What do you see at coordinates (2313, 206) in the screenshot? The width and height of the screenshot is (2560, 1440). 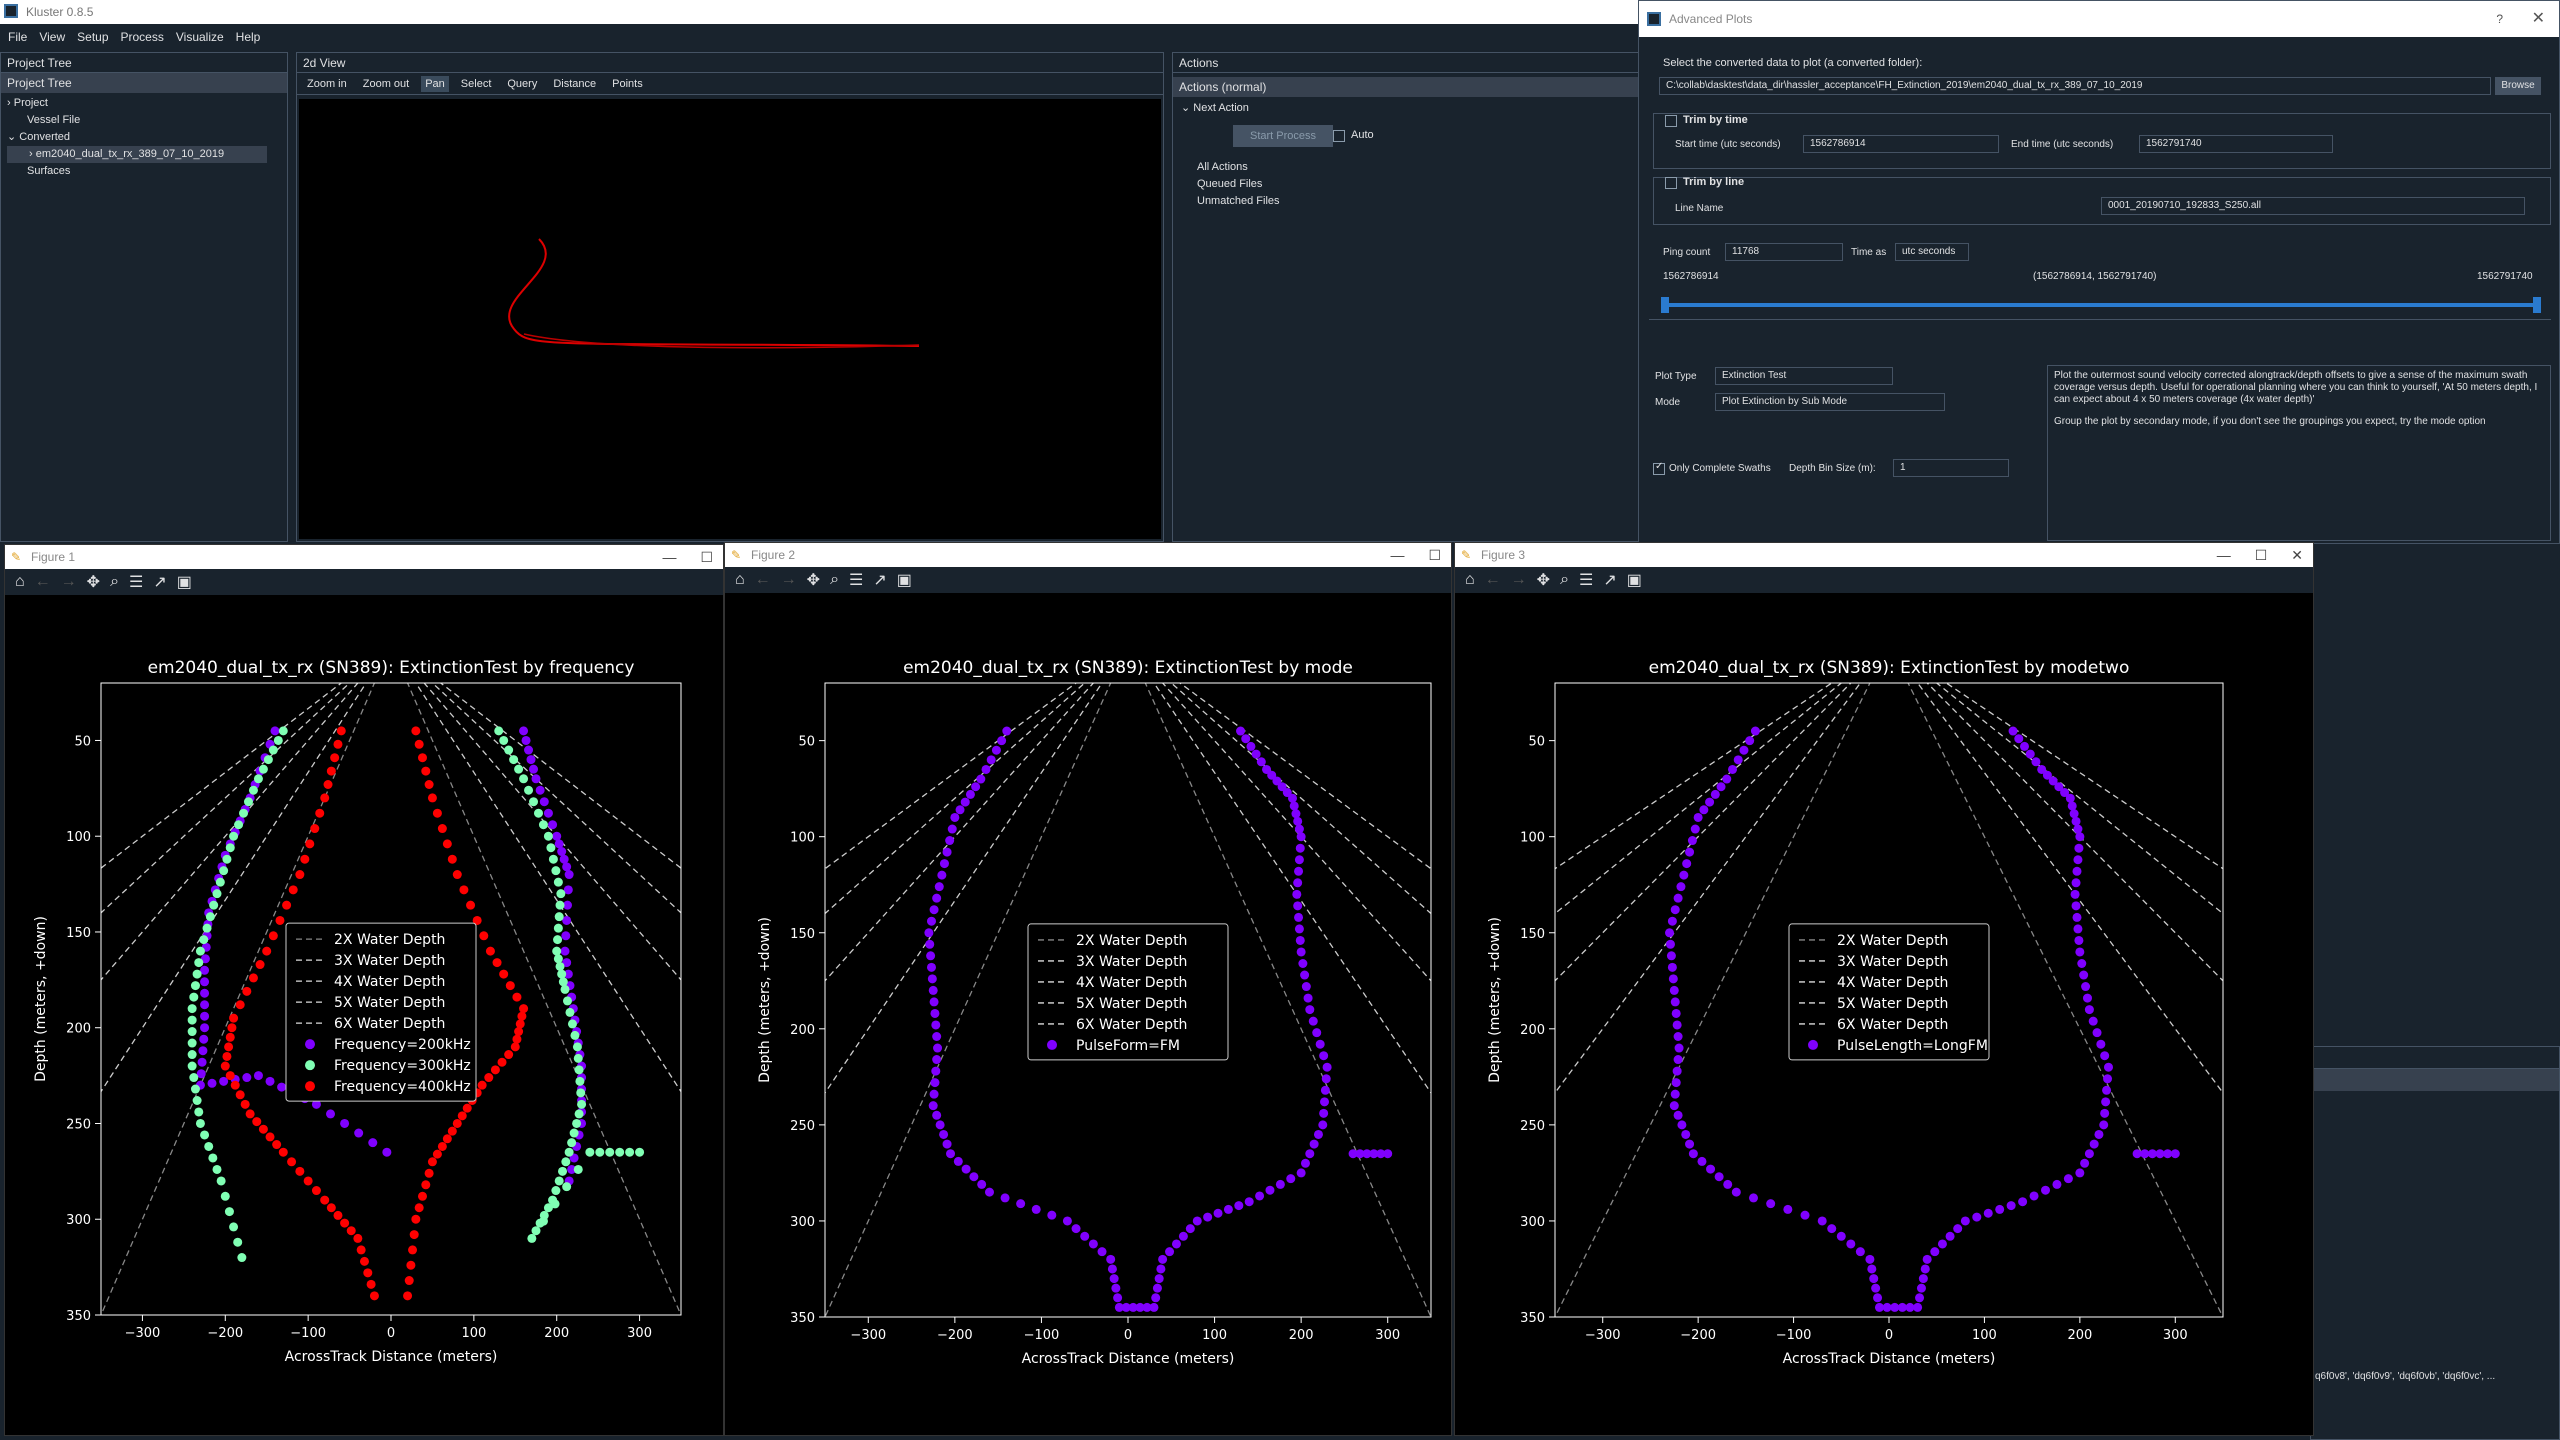 I see `line-name-select: 0001_20190710_192833_S250.all` at bounding box center [2313, 206].